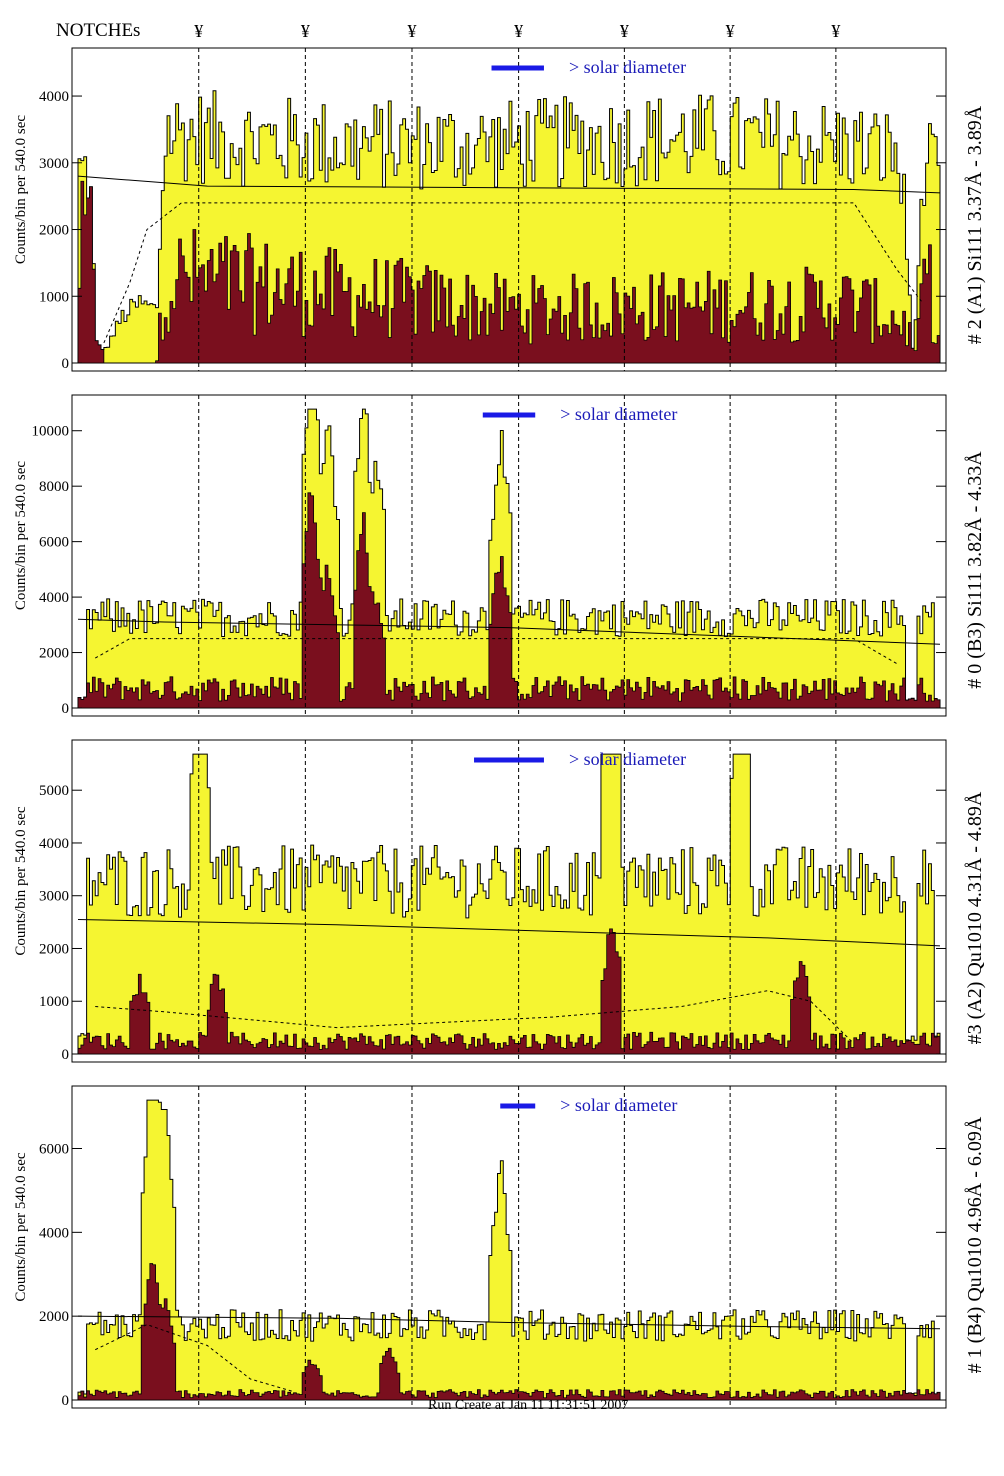  I want to click on panel-title: # 0 (B3) Si111 3.82Å - 4.33Å, so click(975, 570).